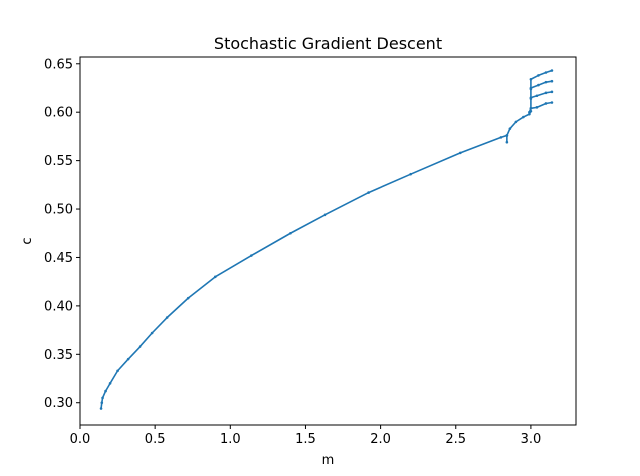  I want to click on y-tick-label: 0.35, so click(58, 355).